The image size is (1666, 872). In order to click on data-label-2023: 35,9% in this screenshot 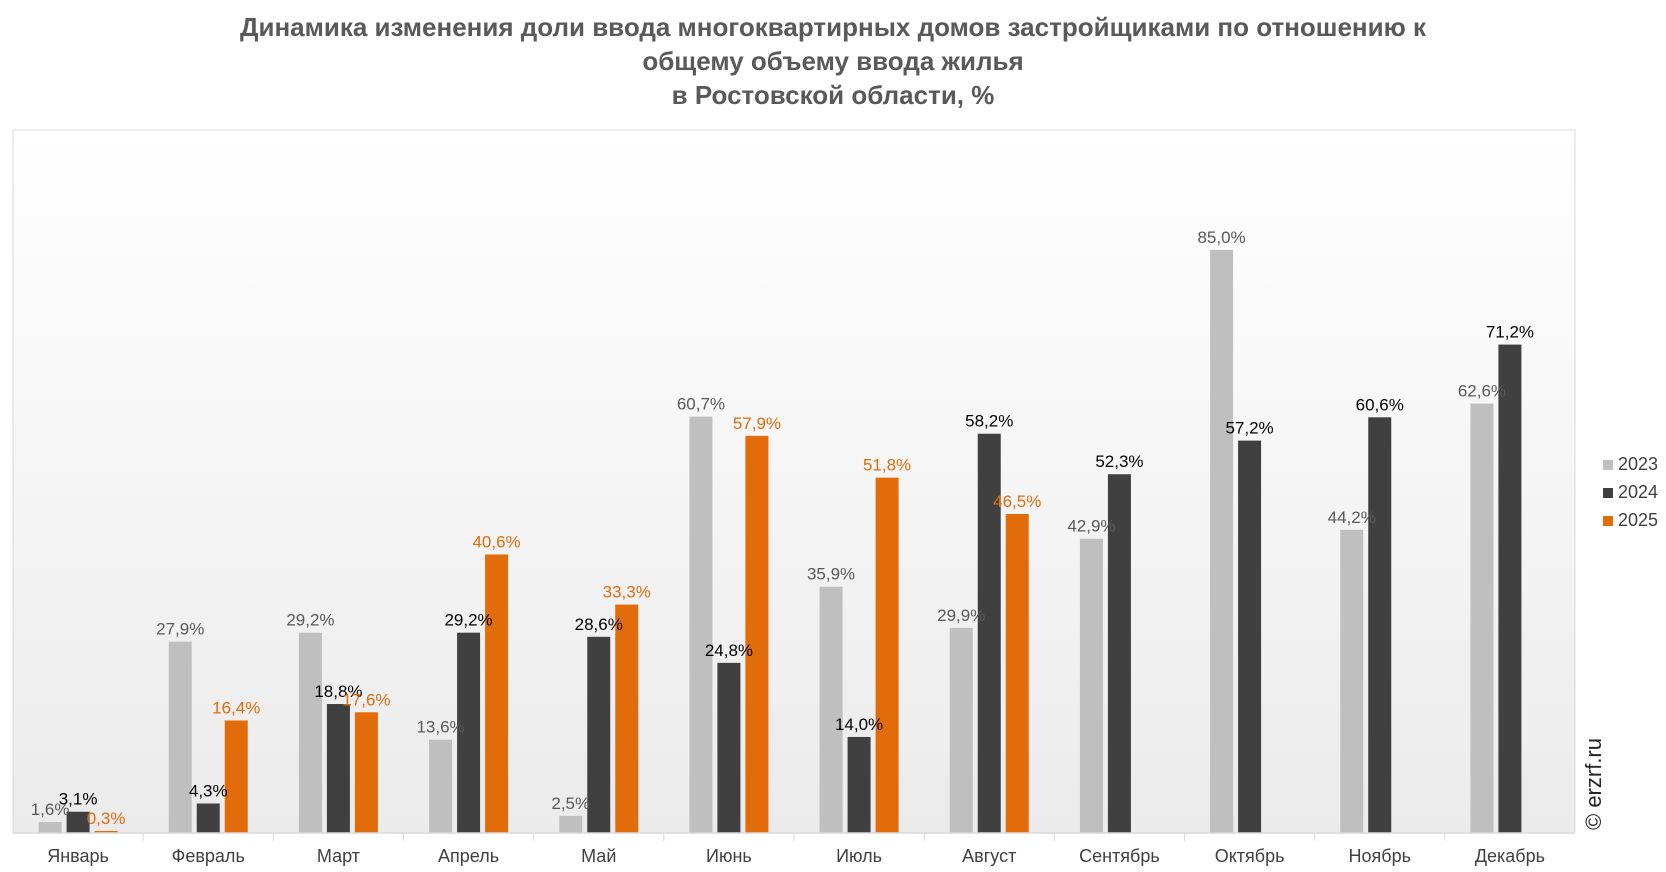, I will do `click(831, 574)`.